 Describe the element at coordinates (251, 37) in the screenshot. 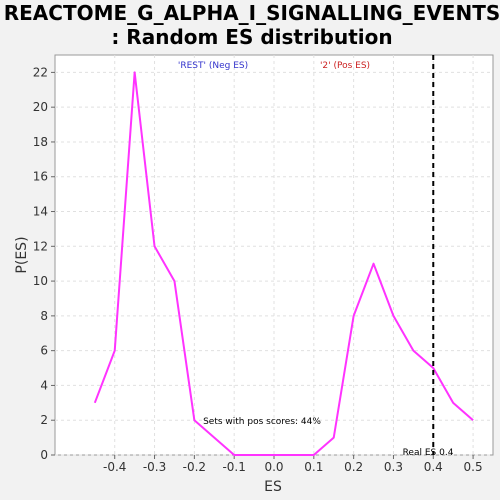

I see `chart-title-line2: : Random ES distribution` at that location.